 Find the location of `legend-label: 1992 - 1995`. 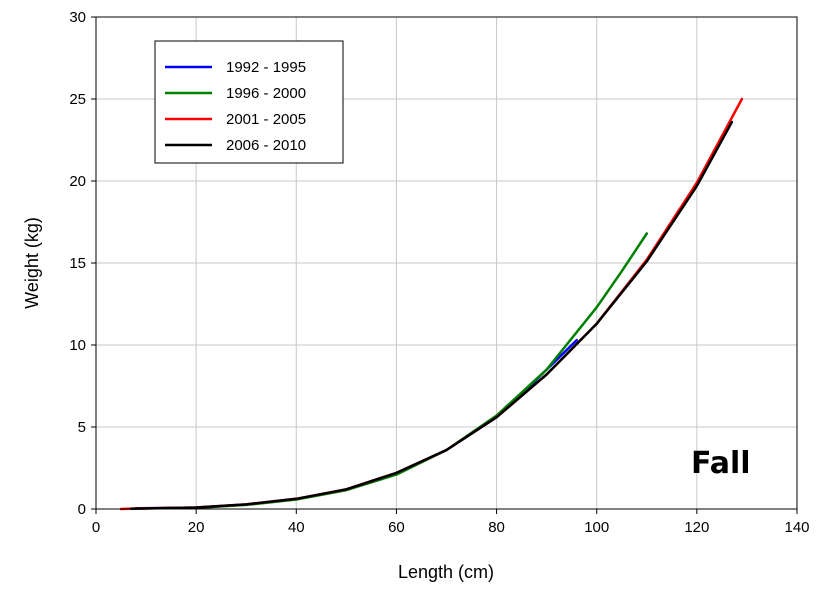

legend-label: 1992 - 1995 is located at coordinates (266, 67).